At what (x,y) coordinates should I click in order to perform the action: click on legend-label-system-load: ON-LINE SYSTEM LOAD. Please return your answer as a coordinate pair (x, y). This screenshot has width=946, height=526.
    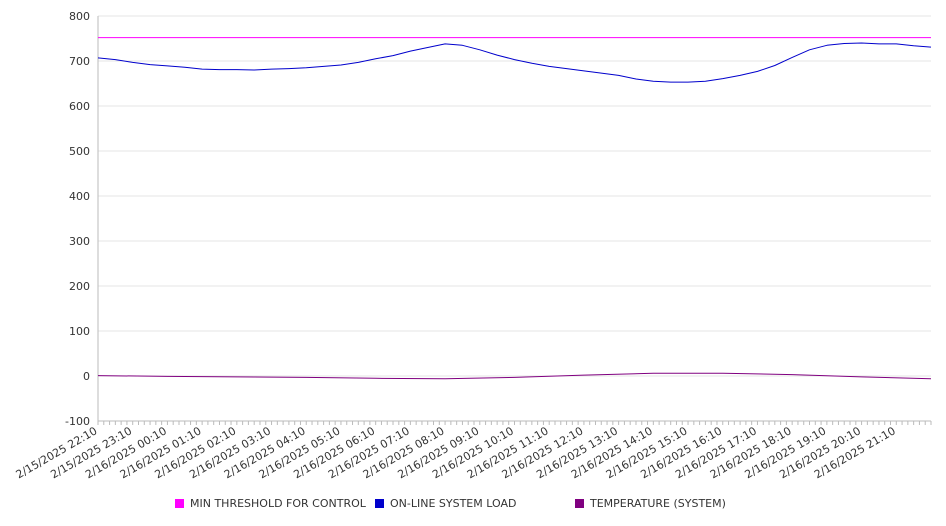
    Looking at the image, I should click on (453, 503).